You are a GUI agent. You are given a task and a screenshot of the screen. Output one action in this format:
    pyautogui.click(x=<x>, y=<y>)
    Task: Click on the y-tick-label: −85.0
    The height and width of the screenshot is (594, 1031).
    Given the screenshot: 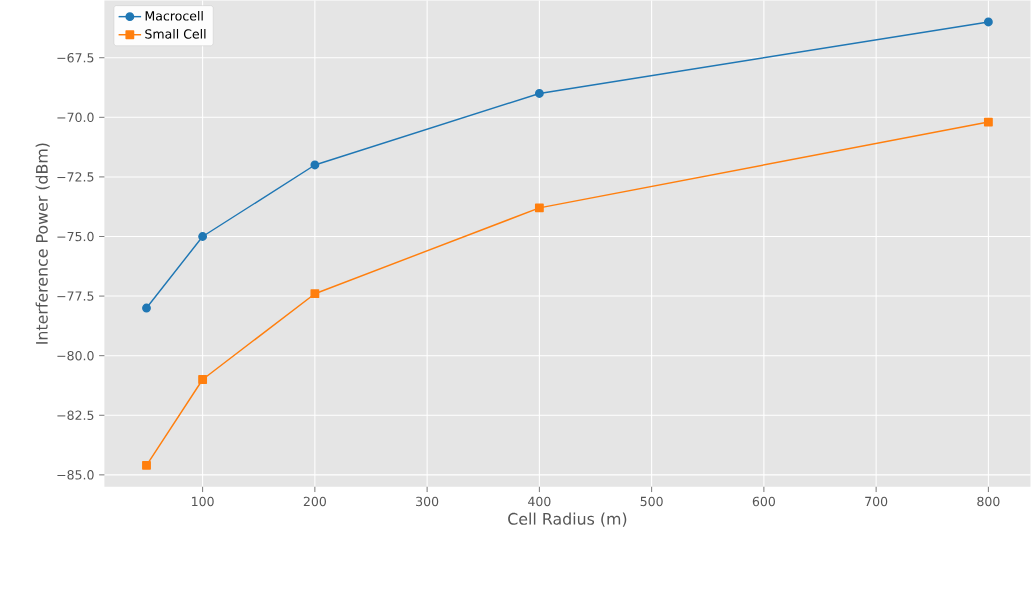 What is the action you would take?
    pyautogui.click(x=75, y=475)
    